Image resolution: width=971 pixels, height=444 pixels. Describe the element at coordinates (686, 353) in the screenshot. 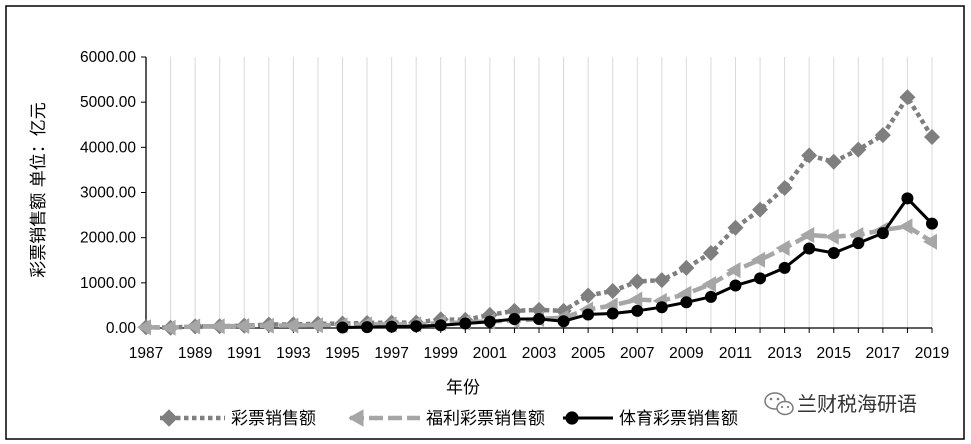

I see `x-tick-label: 2009` at that location.